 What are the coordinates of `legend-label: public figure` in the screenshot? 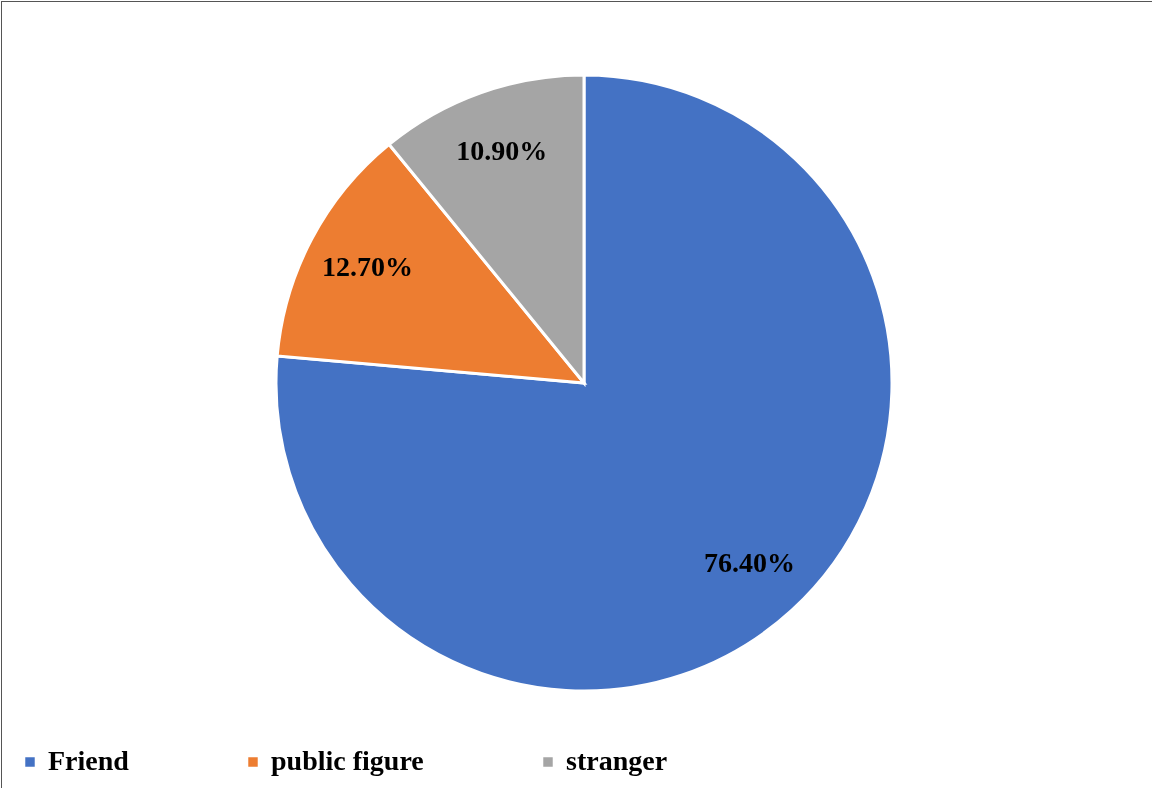 It's located at (347, 760).